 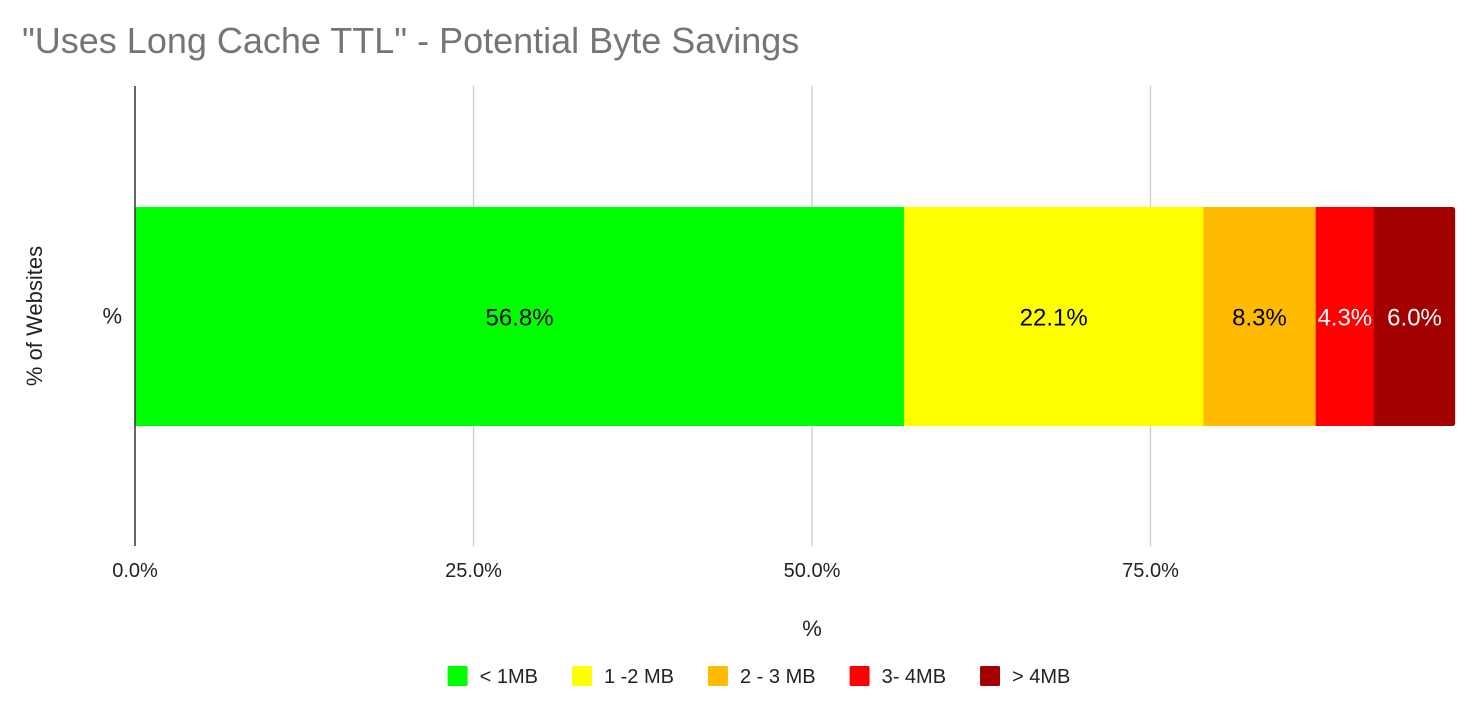 I want to click on bar-data-label: 56.8%, so click(x=520, y=318).